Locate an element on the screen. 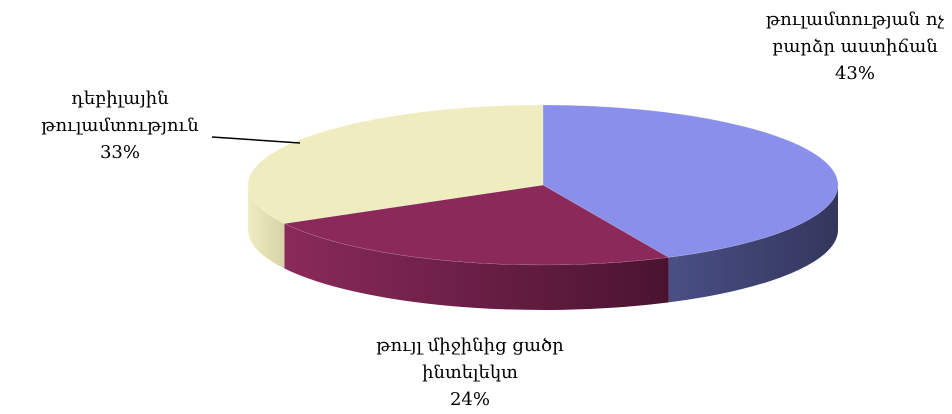  slice-label: թույլ միջինից ցածր ինտելեկտ is located at coordinates (470, 359).